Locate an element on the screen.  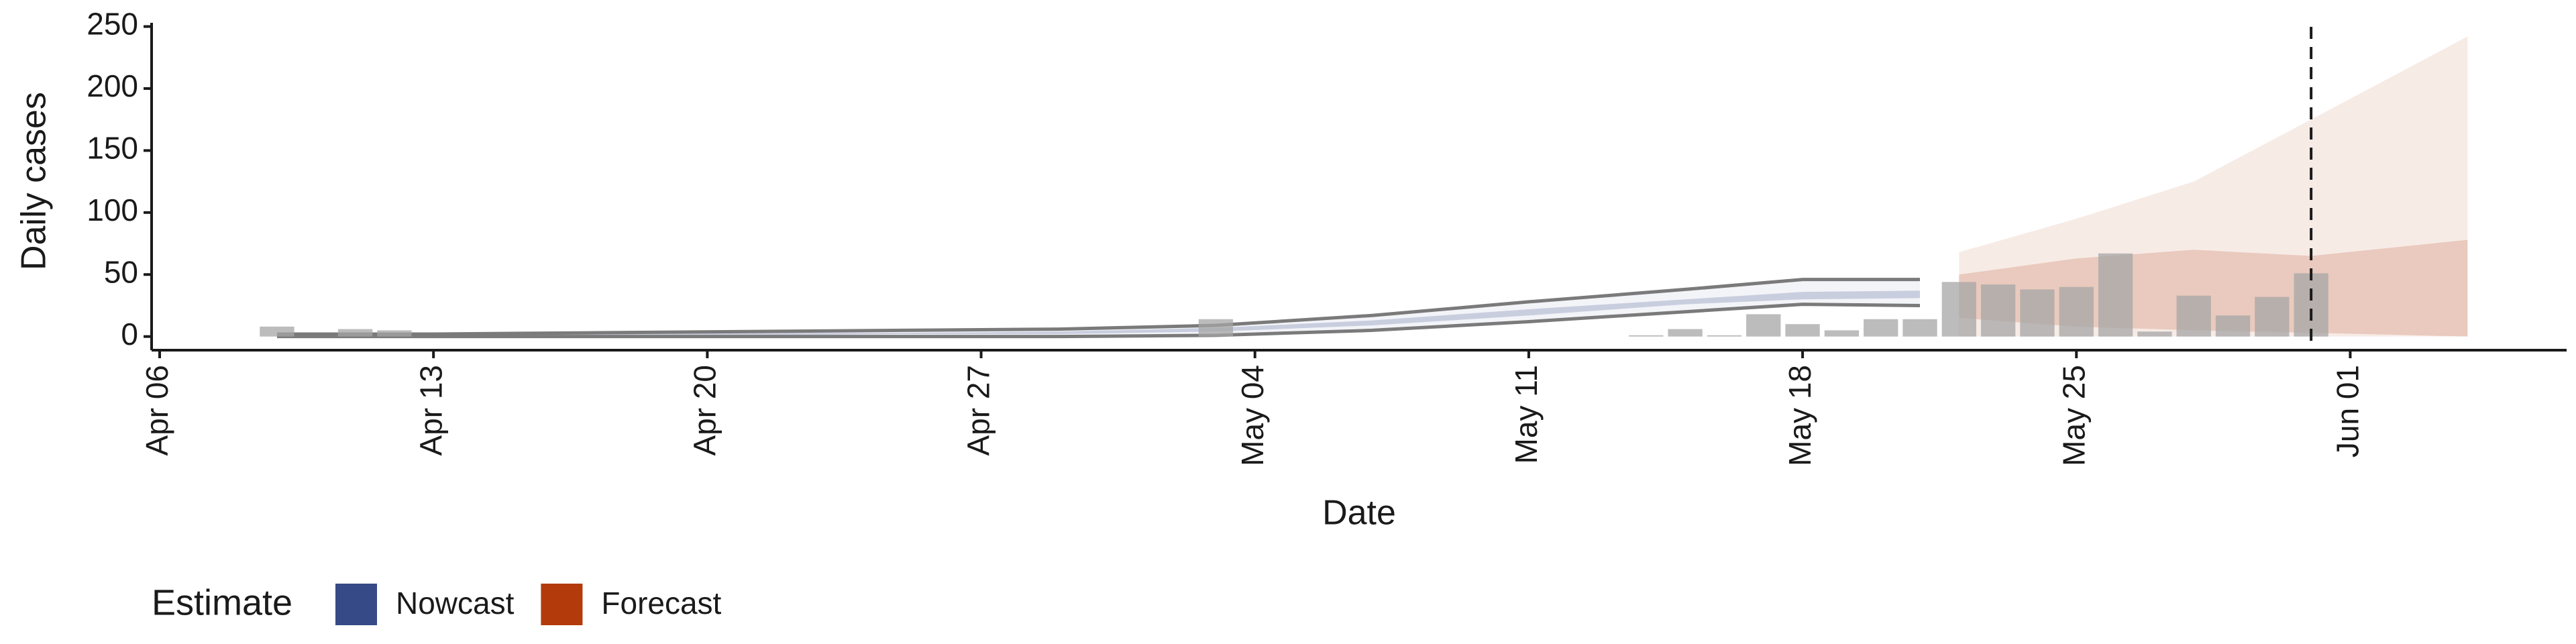
x-tick-label: May 25 is located at coordinates (2073, 415).